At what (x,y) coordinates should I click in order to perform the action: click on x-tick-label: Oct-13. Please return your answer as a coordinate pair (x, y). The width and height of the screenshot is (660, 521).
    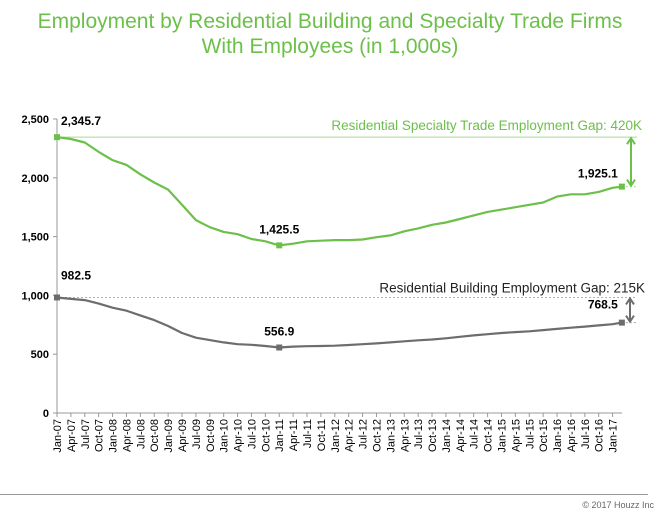
    Looking at the image, I should click on (433, 435).